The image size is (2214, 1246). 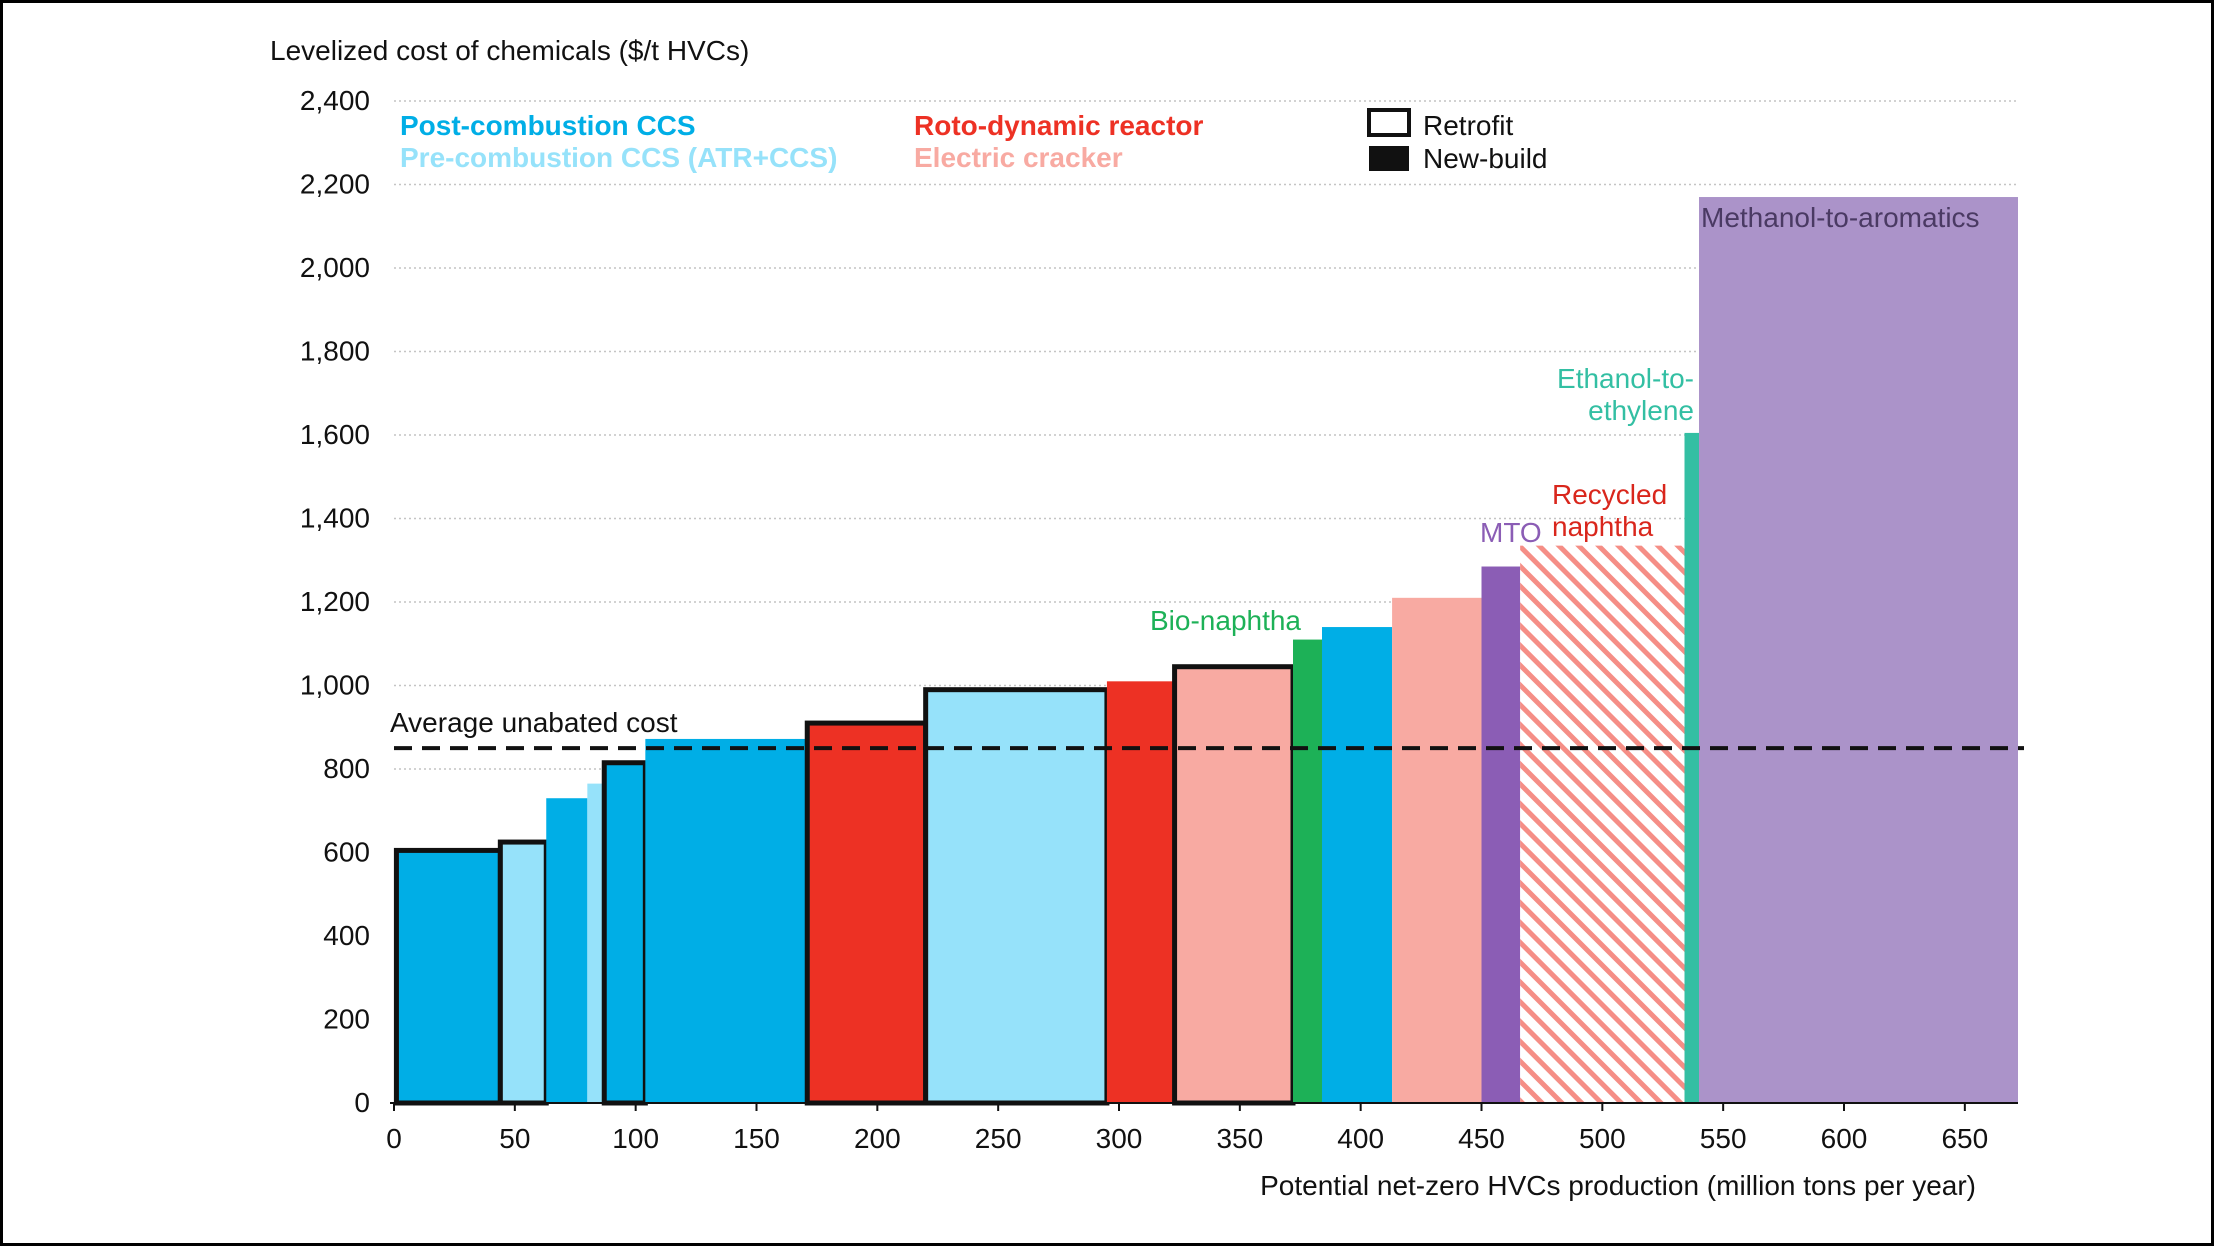 I want to click on reference-line-label: Average unabated cost, so click(x=534, y=722).